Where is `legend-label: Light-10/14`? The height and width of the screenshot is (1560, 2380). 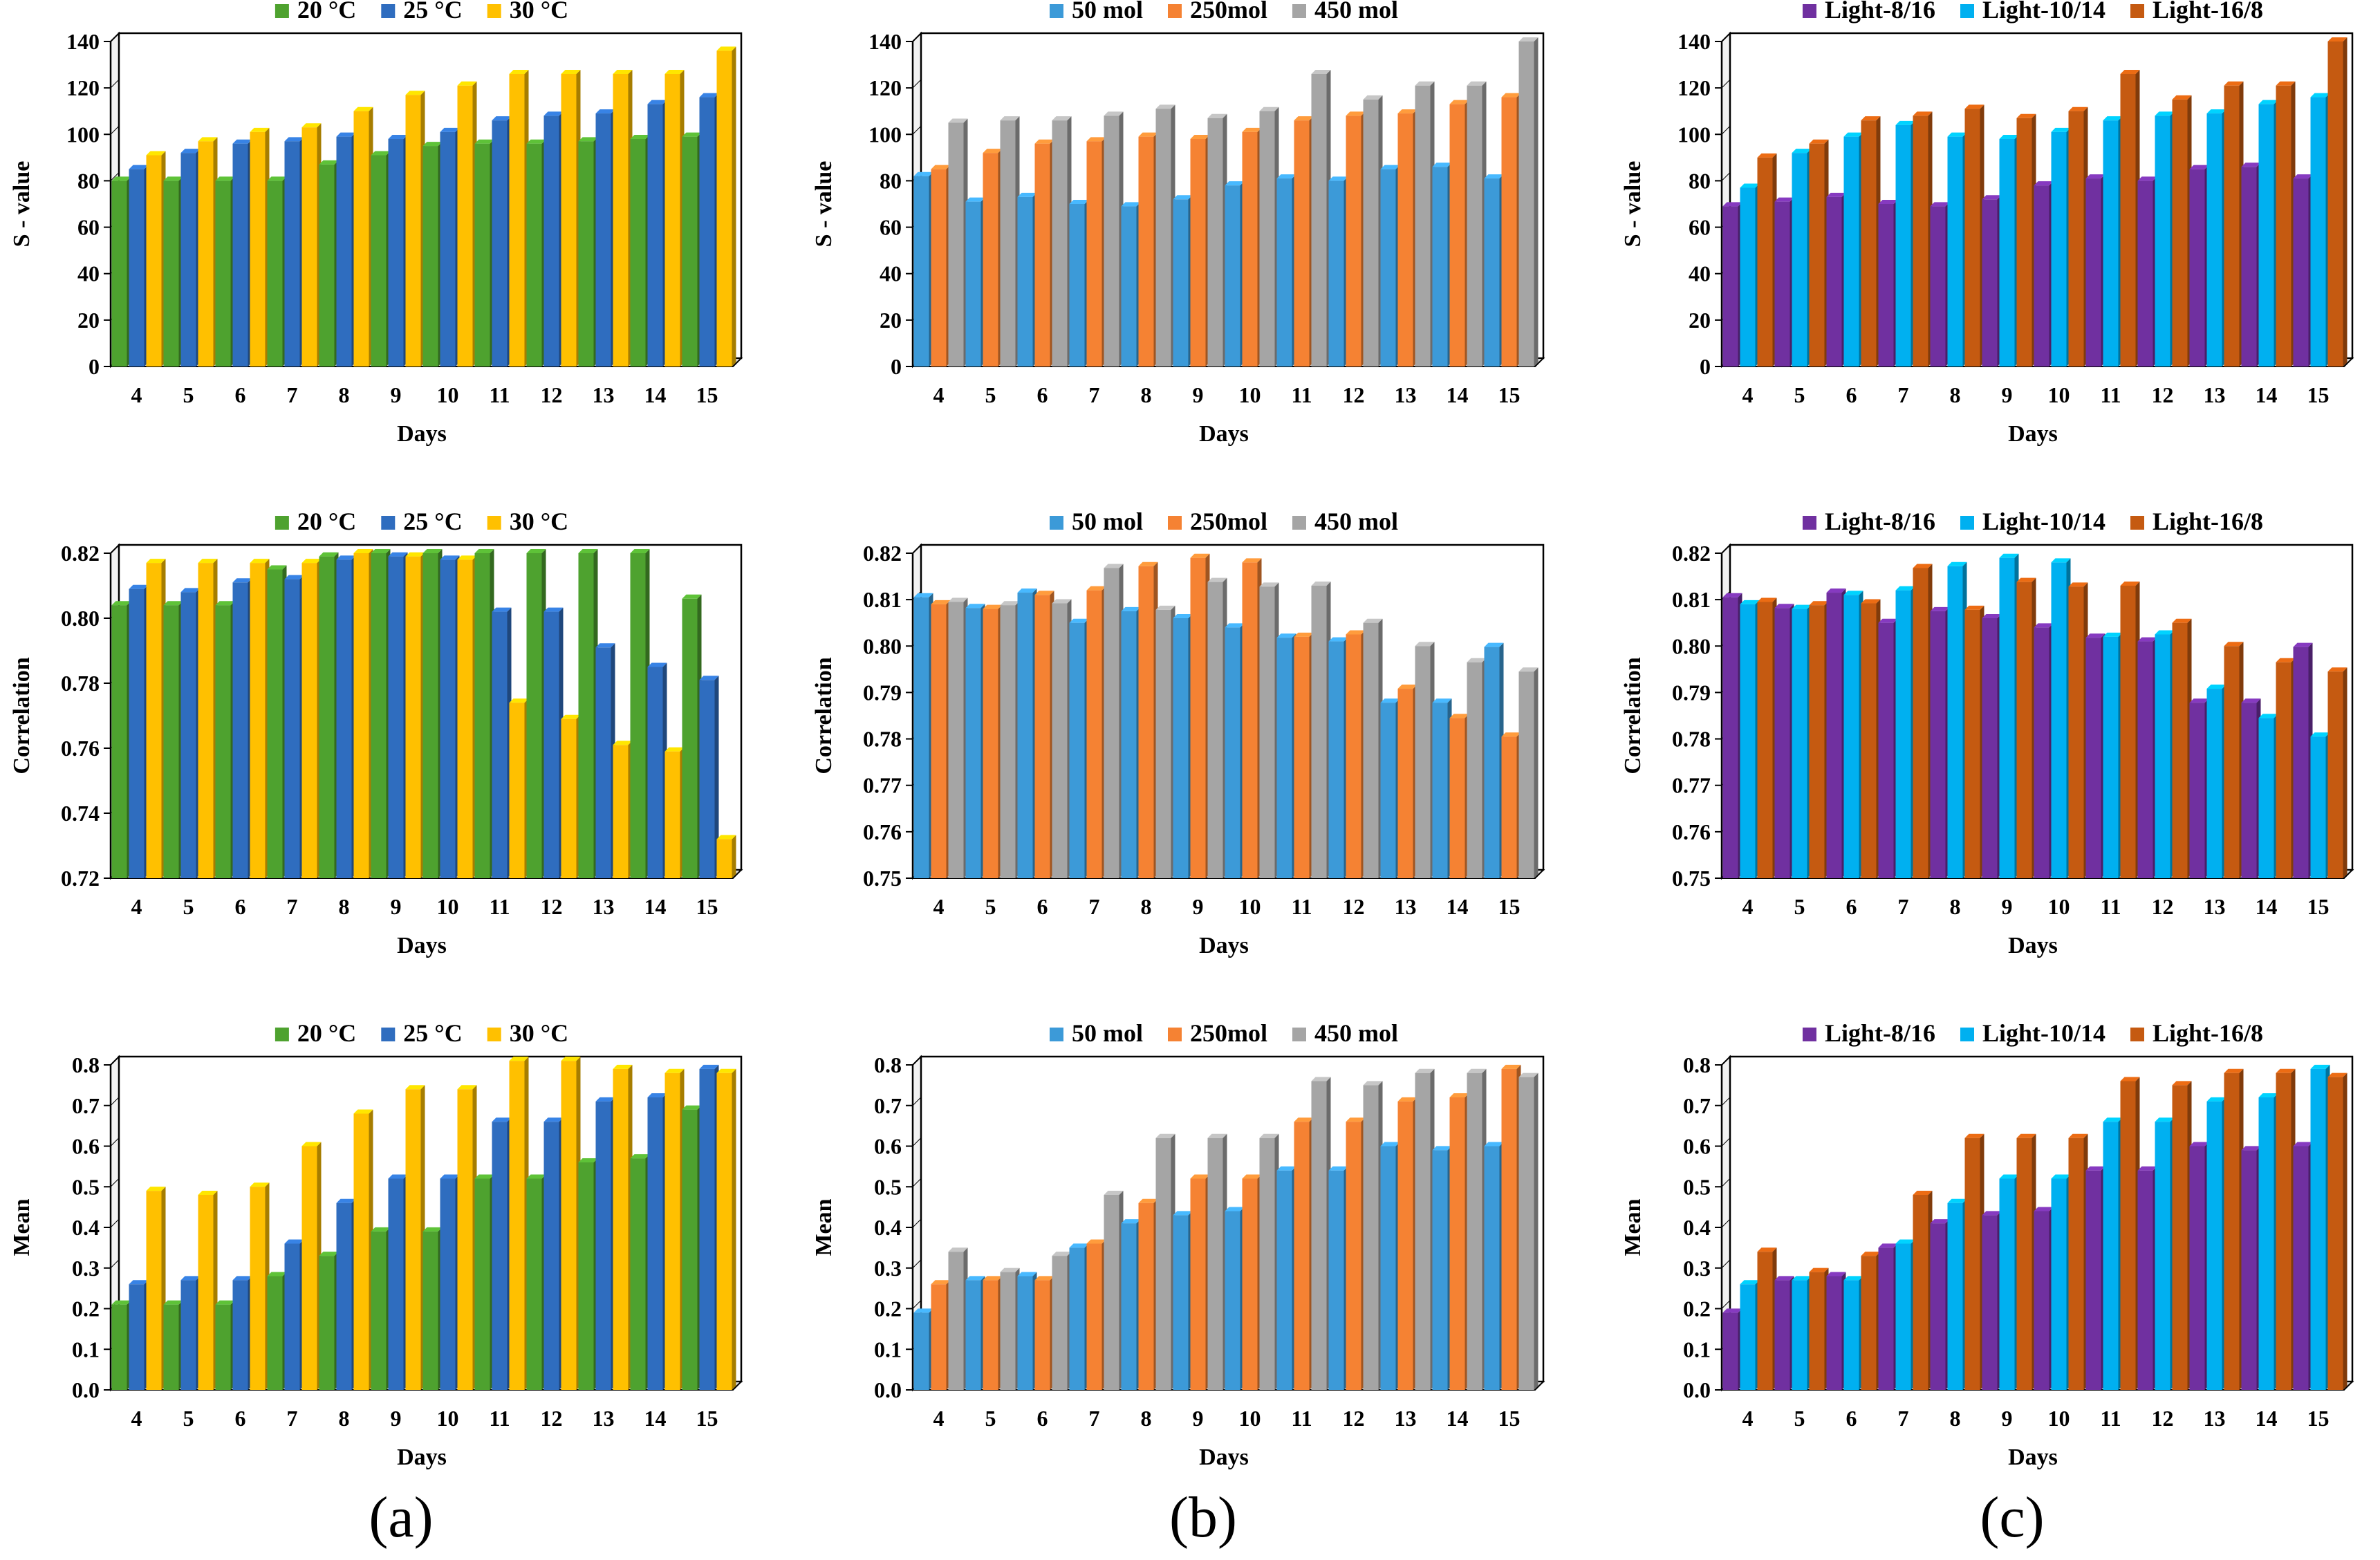
legend-label: Light-10/14 is located at coordinates (2043, 12).